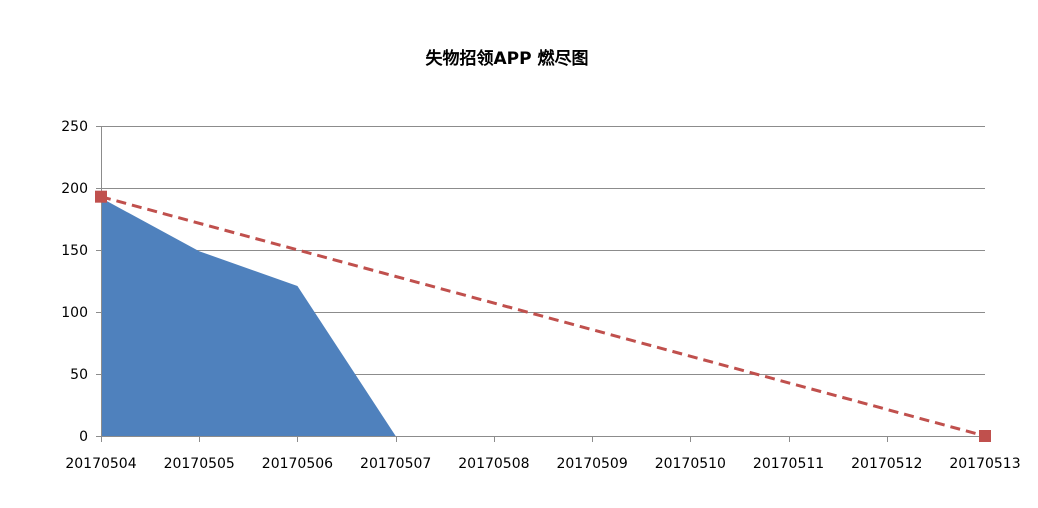 This screenshot has width=1038, height=508. Describe the element at coordinates (100, 464) in the screenshot. I see `x-tick-label-20170504: 20170504` at that location.